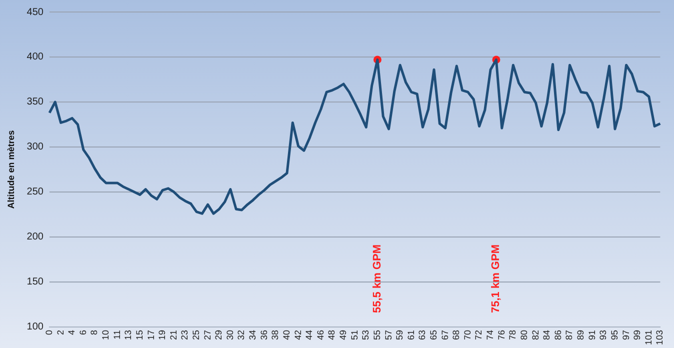 The image size is (674, 348). What do you see at coordinates (151, 335) in the screenshot?
I see `x-tick-label: 17` at bounding box center [151, 335].